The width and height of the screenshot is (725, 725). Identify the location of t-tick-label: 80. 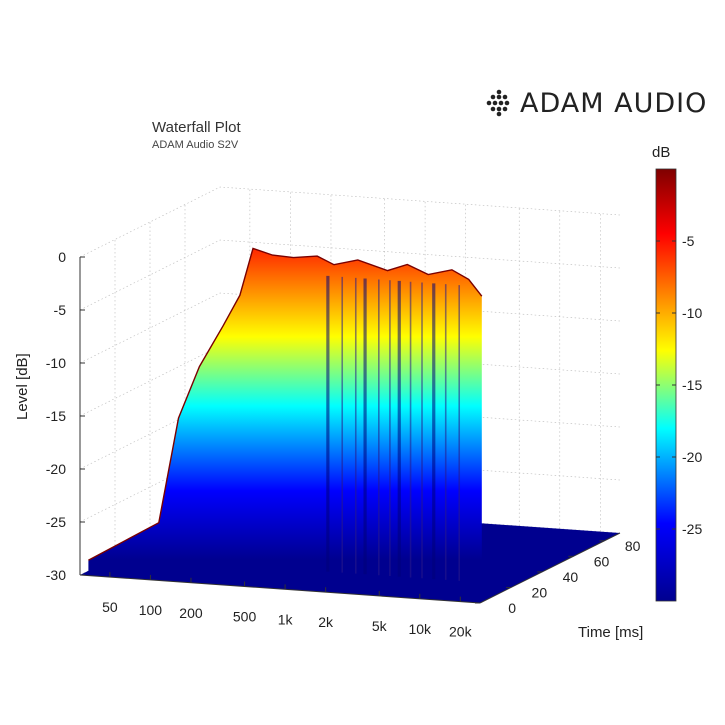
(633, 546).